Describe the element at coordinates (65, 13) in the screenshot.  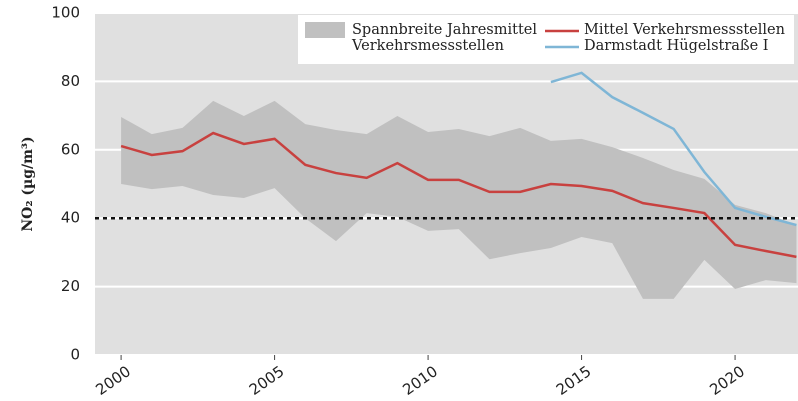
I see `y-tick-label: 100` at that location.